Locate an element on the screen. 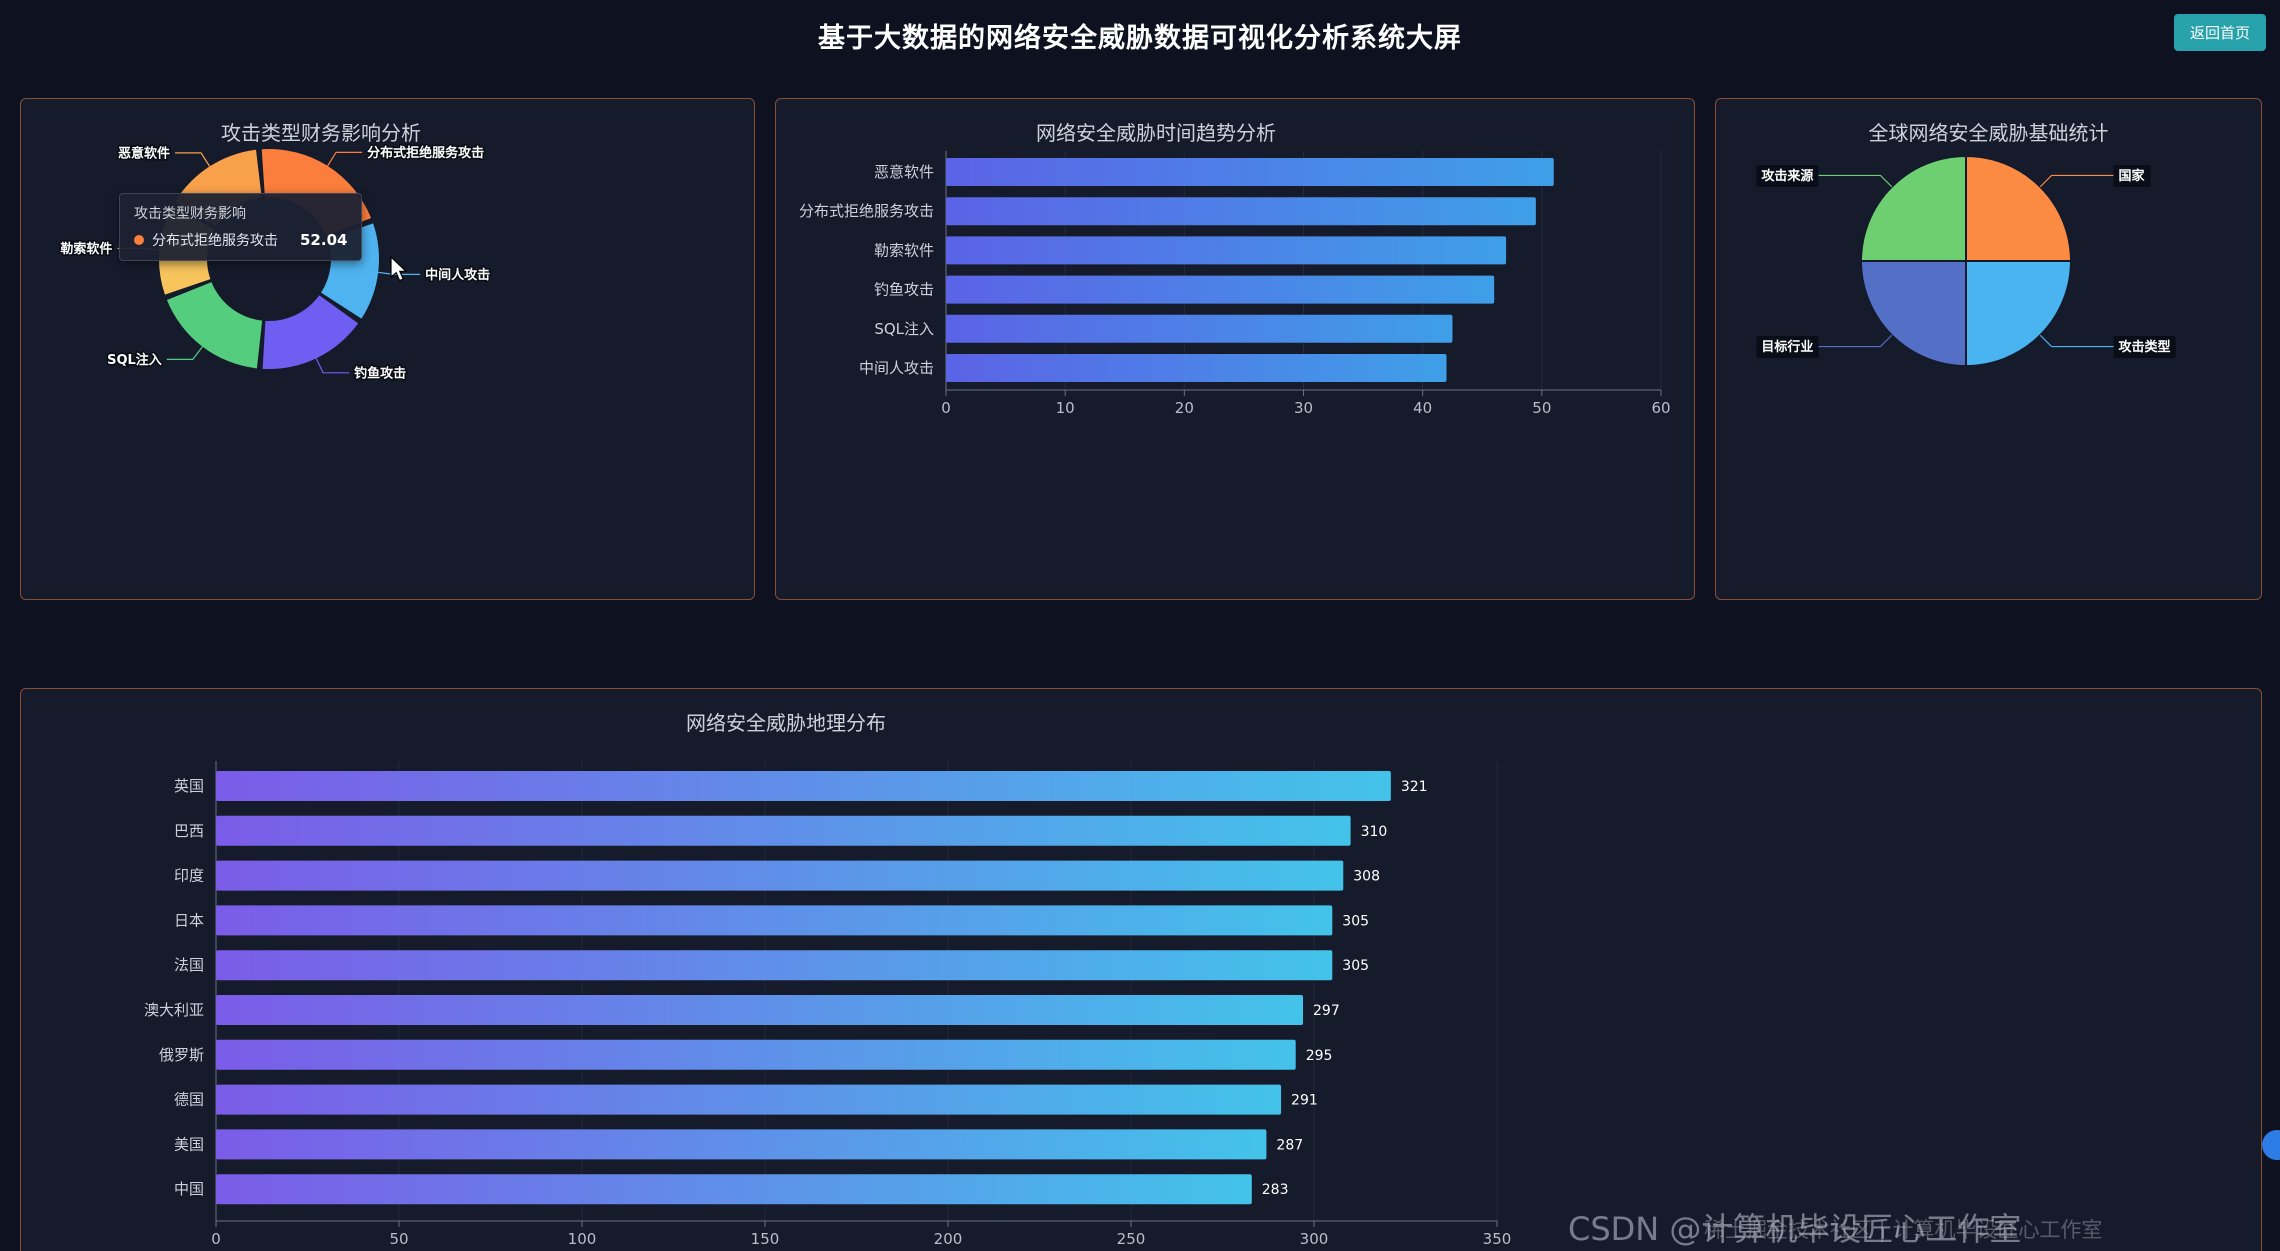 This screenshot has height=1251, width=2280. panel-global-basic-stats: 全球网络安全威胁基础统计 国家攻击类型 目标行业 攻击来源 is located at coordinates (1988, 349).